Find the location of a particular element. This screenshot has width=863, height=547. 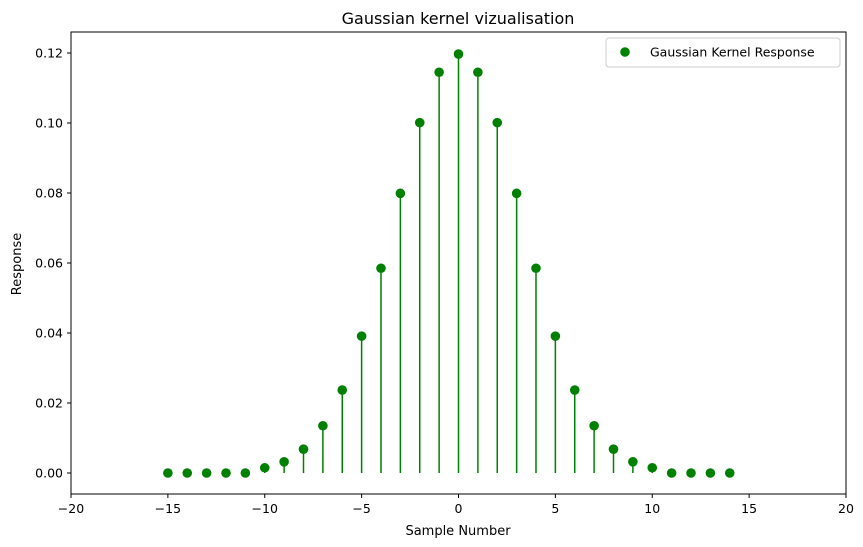

x-tick-label: −20 is located at coordinates (71, 508).